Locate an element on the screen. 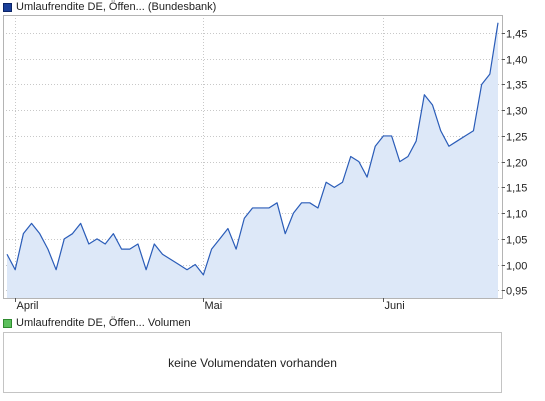 This screenshot has width=545, height=401. price-legend: Umlaufrendite DE, Öffen... (Bundesbank) is located at coordinates (109, 7).